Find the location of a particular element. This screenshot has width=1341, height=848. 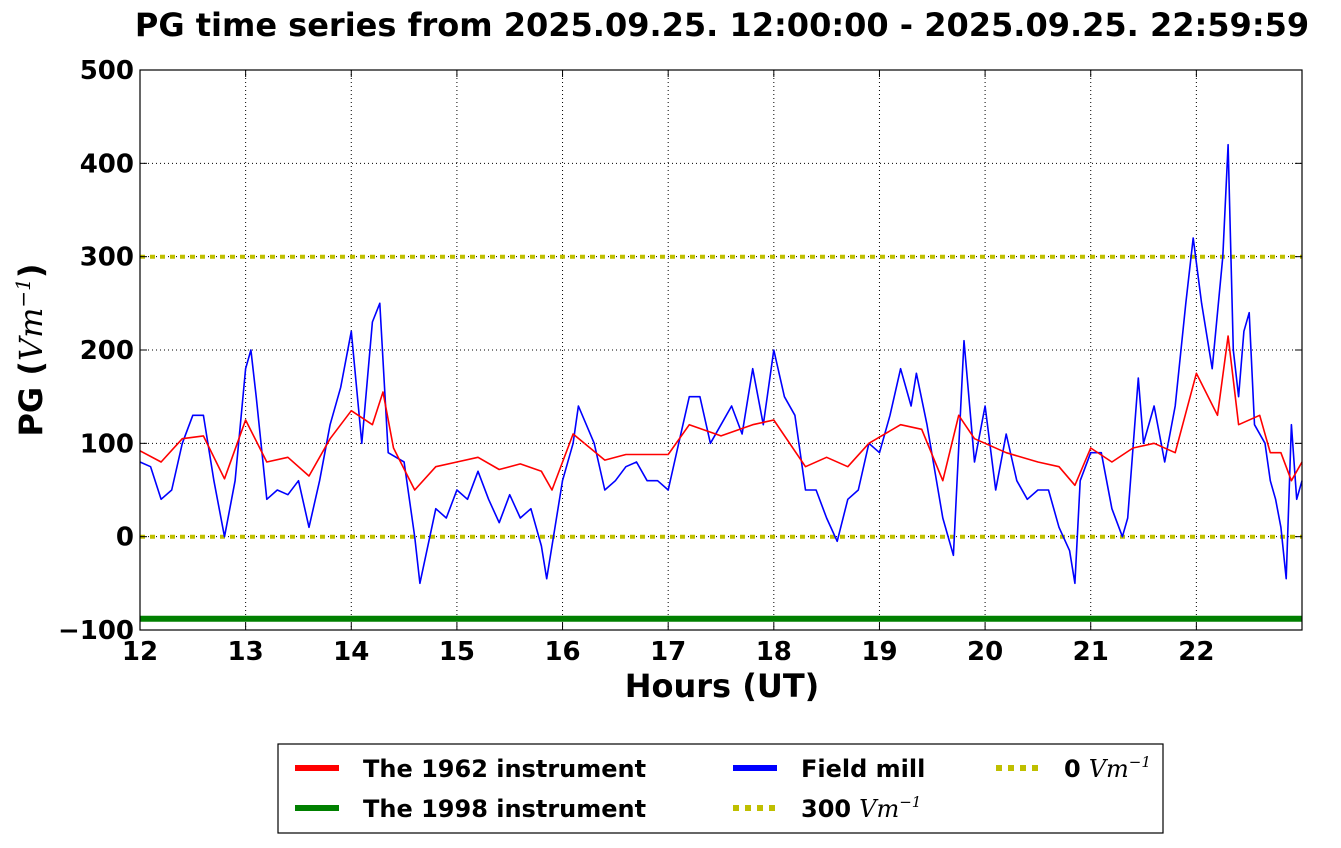

legend-label: Field mill is located at coordinates (863, 769).